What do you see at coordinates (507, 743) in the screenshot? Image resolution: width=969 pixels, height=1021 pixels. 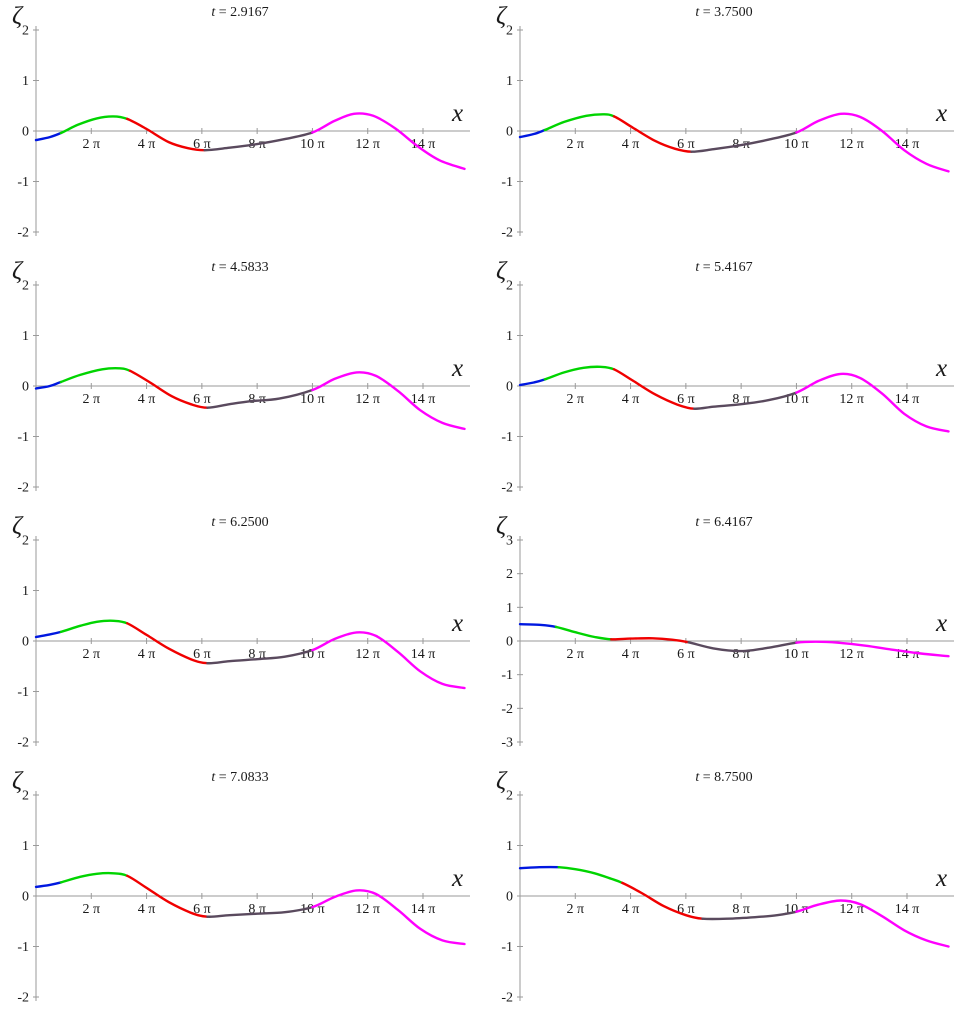 I see `y-tick-label: -3` at bounding box center [507, 743].